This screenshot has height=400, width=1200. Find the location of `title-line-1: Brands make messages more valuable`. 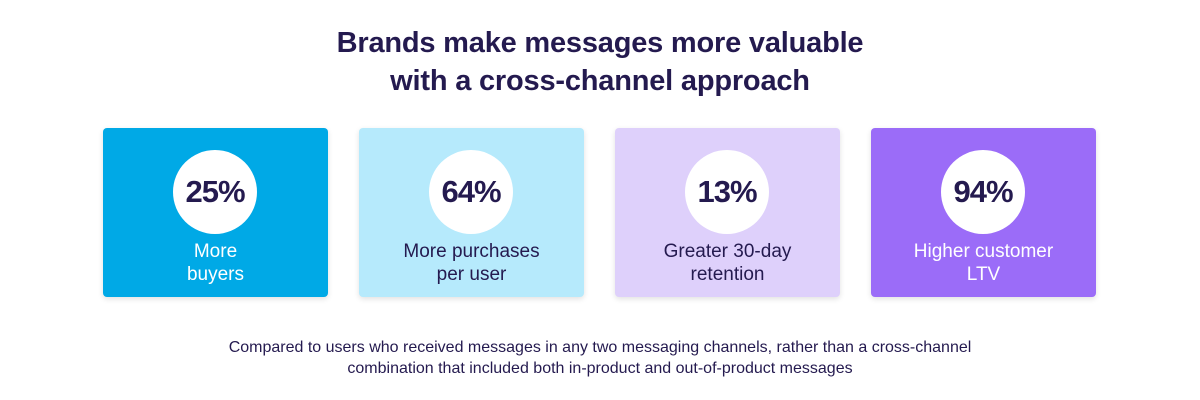

title-line-1: Brands make messages more valuable is located at coordinates (600, 43).